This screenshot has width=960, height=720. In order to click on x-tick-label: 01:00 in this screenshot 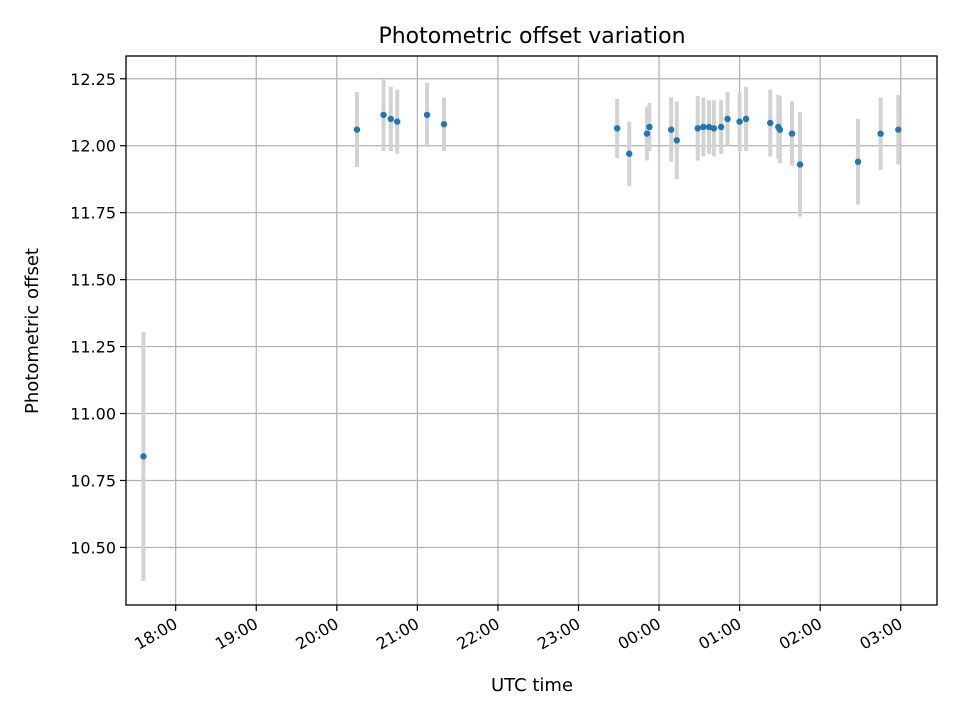, I will do `click(719, 634)`.